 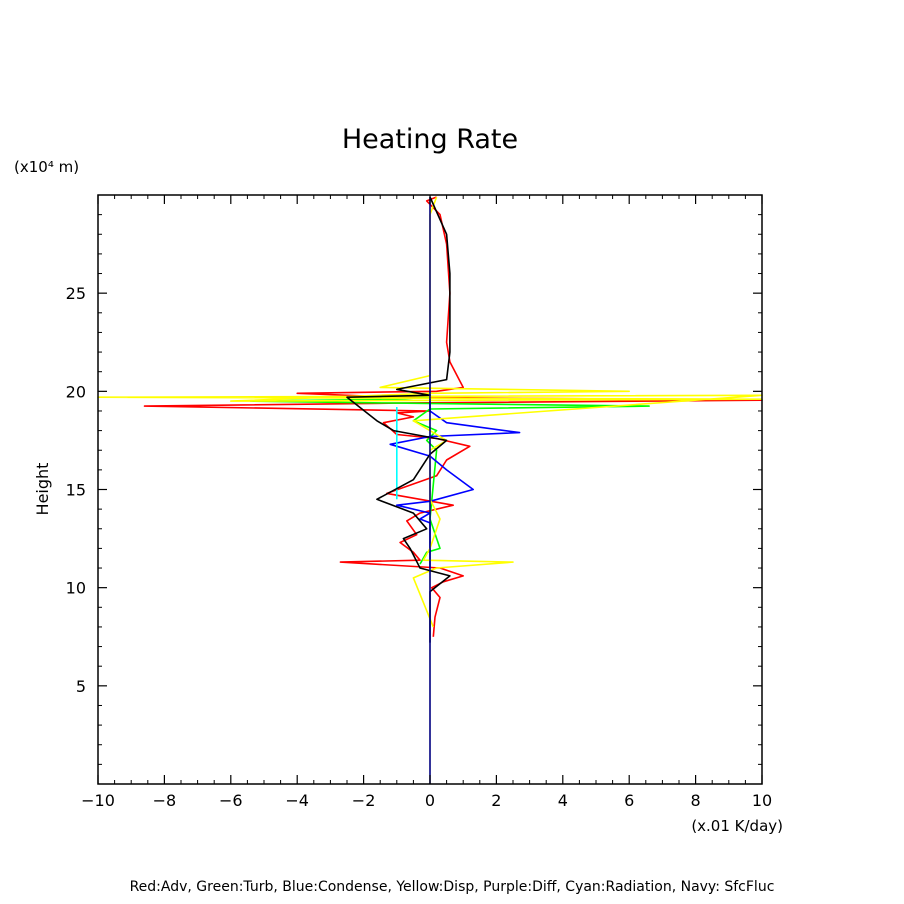 What do you see at coordinates (496, 800) in the screenshot?
I see `x-tick-label: 2` at bounding box center [496, 800].